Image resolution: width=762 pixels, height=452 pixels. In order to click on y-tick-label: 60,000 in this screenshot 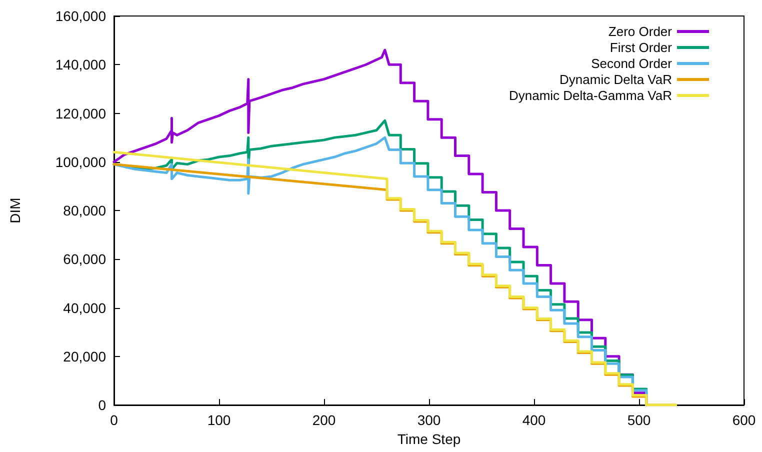, I will do `click(84, 259)`.